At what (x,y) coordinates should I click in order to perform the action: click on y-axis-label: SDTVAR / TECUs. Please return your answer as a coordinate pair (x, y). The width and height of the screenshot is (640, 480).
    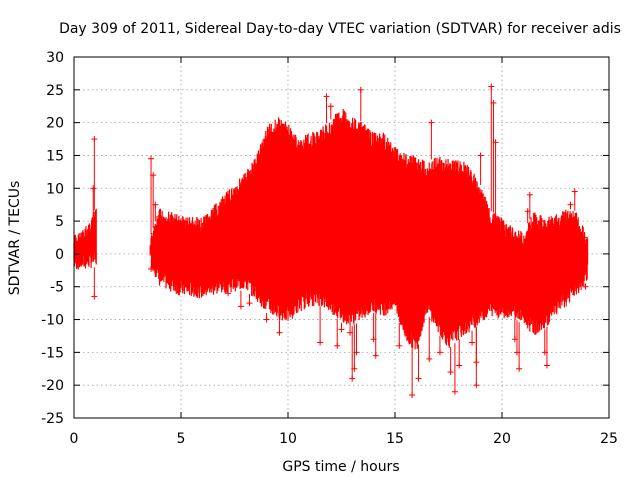
    Looking at the image, I should click on (15, 238).